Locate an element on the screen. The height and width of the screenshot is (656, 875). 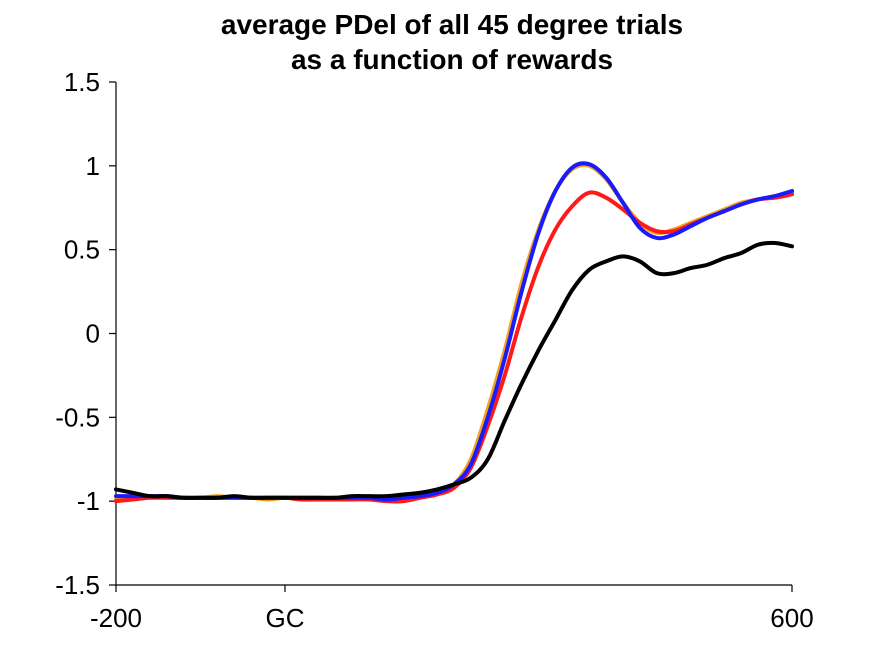
chart-title-line-1: average PDel of all 45 degree trials is located at coordinates (452, 24).